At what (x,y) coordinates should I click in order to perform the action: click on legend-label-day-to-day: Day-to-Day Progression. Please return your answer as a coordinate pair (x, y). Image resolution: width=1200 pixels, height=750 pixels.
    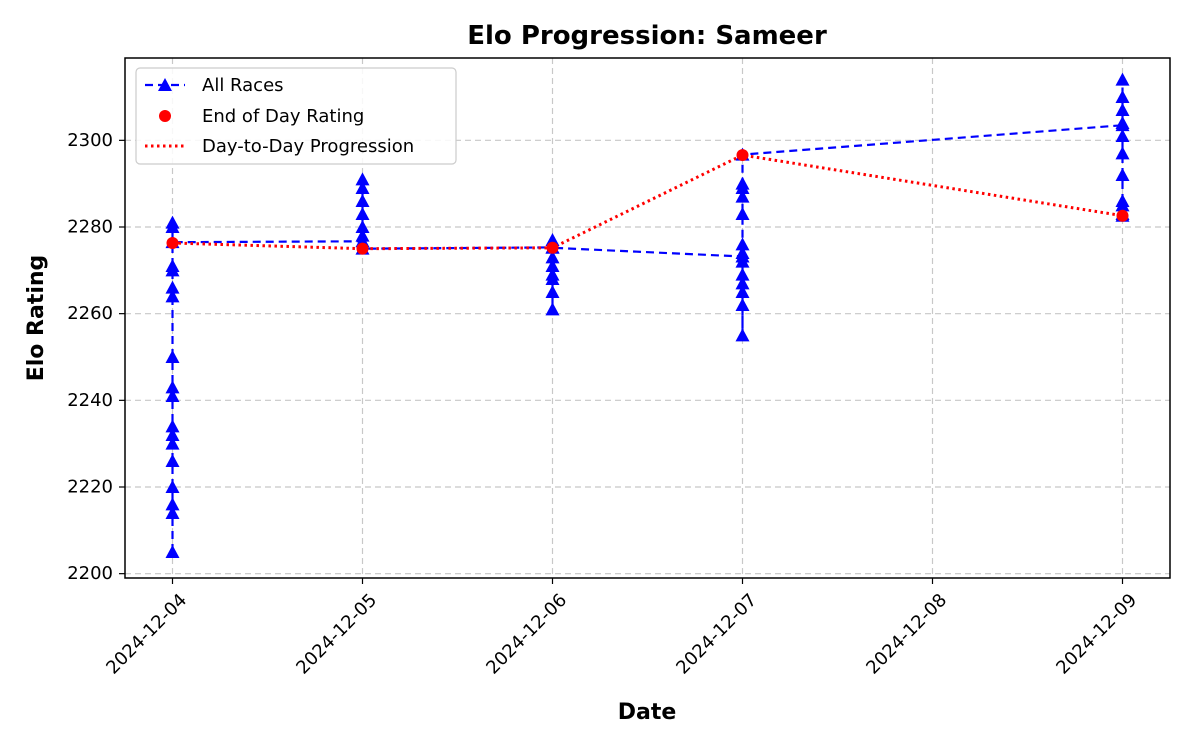
    Looking at the image, I should click on (308, 146).